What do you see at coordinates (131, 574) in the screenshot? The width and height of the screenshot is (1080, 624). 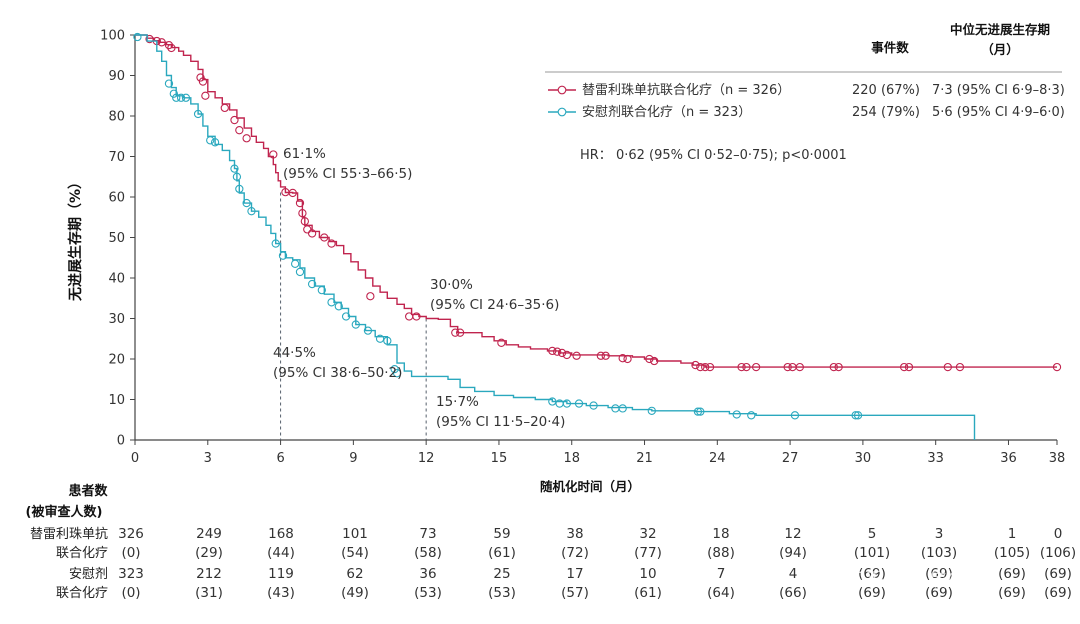 I see `risk-cell: 323` at bounding box center [131, 574].